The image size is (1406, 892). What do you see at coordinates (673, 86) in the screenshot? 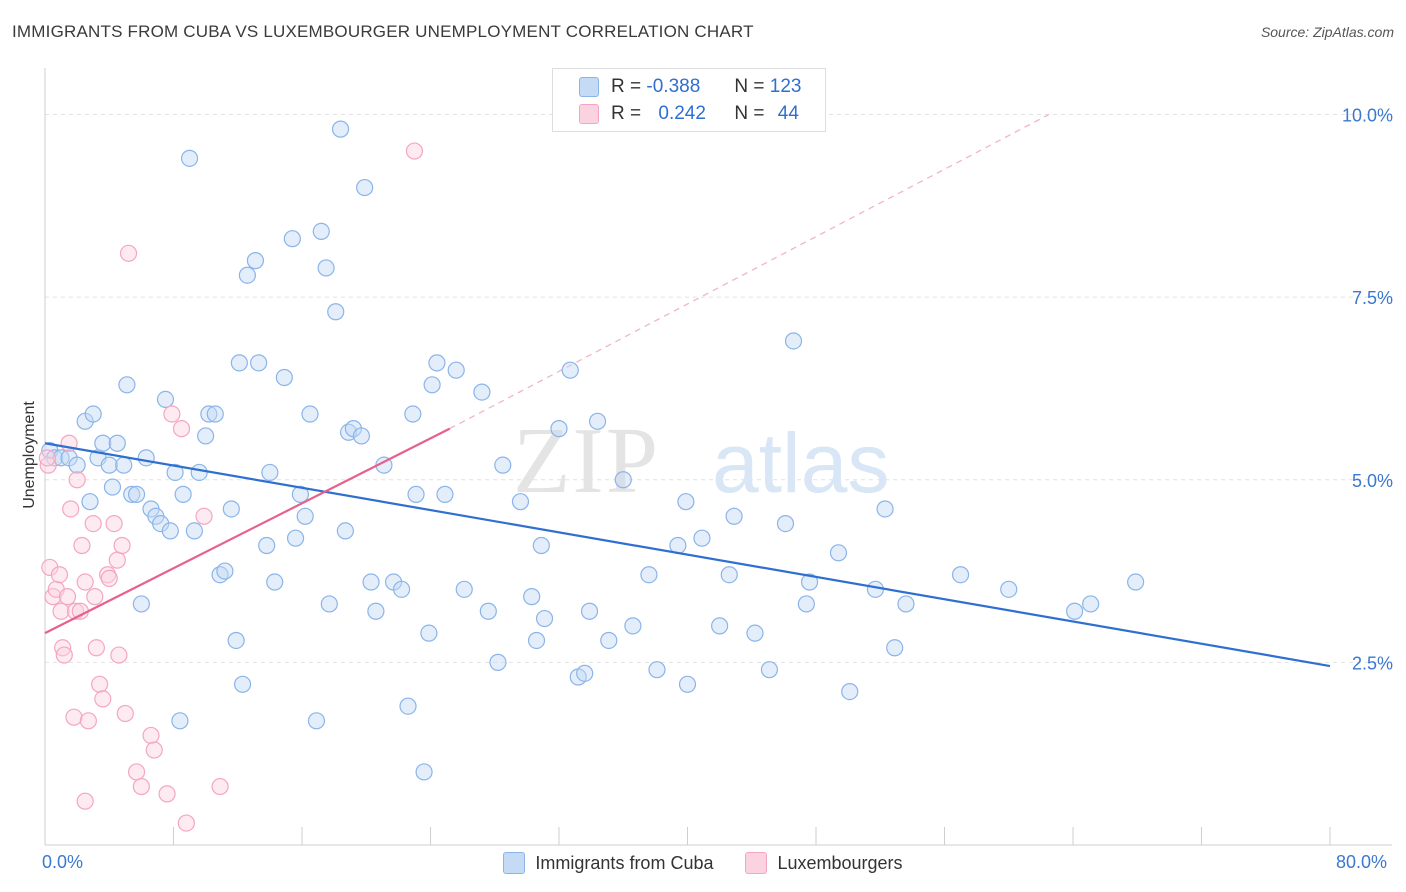
I see `legend-r-value: -0.388` at bounding box center [673, 86].